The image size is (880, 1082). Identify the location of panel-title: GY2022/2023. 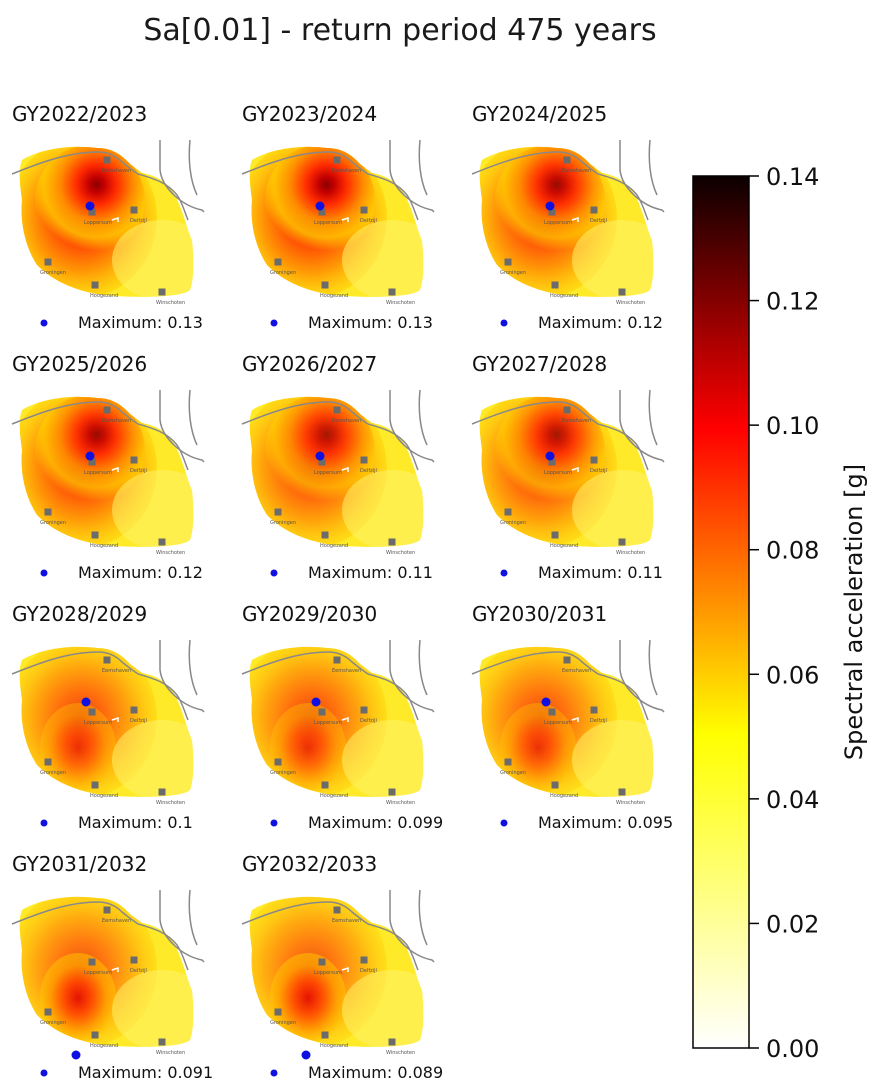
(79, 114).